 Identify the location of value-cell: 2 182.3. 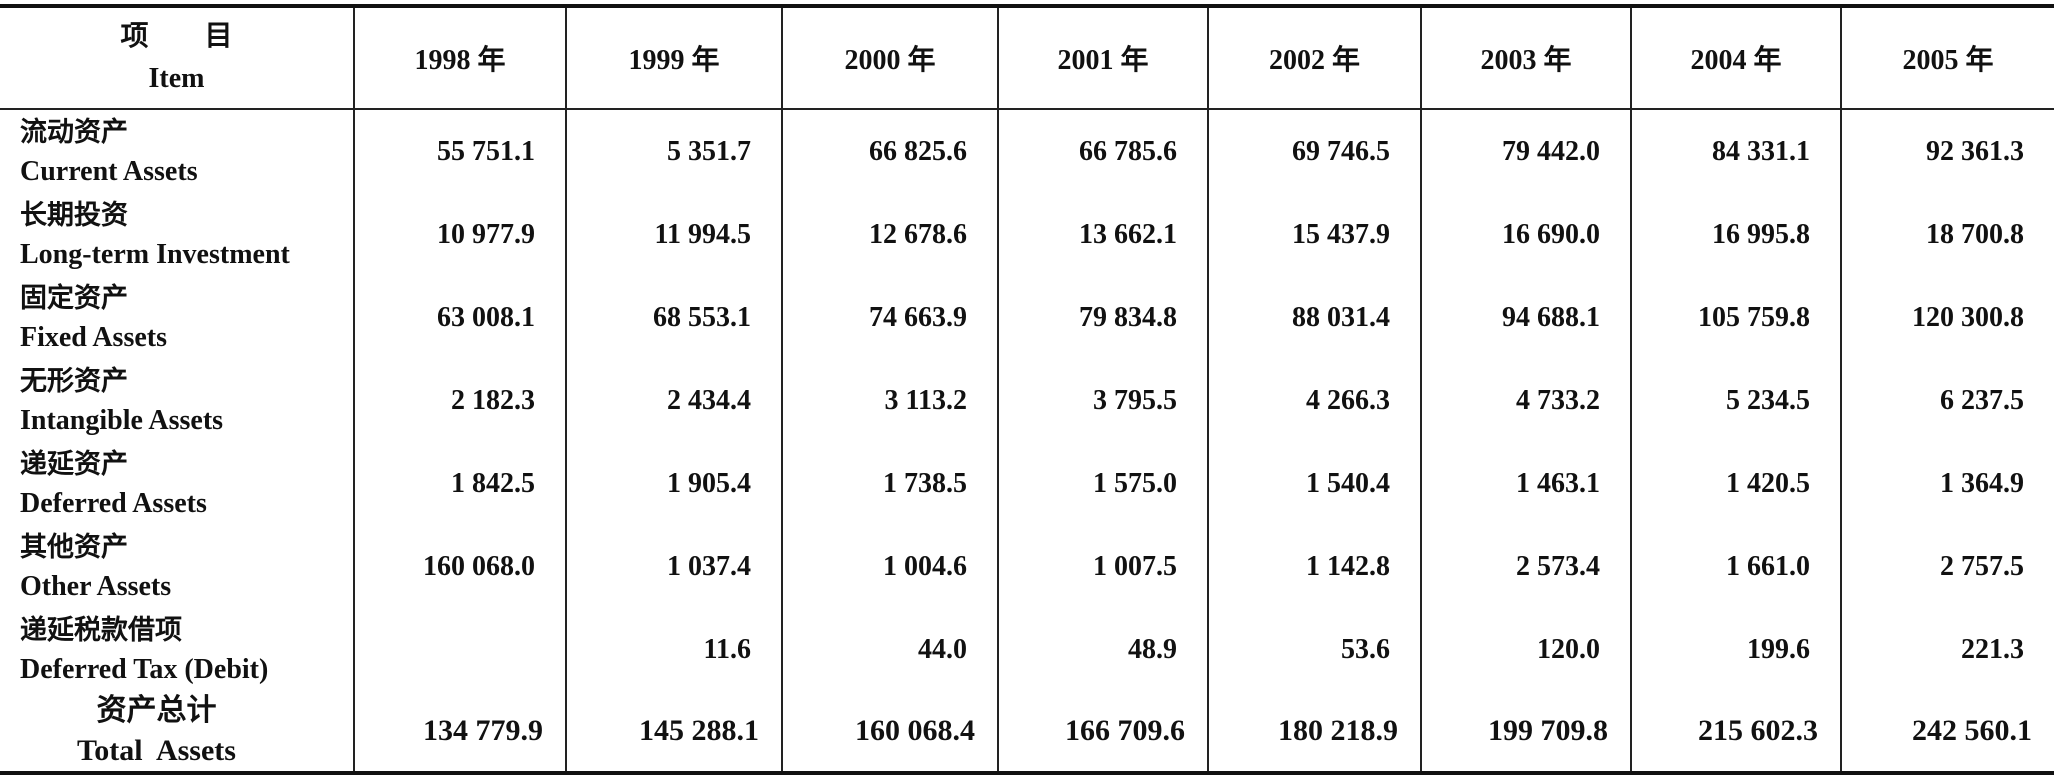
(459, 400).